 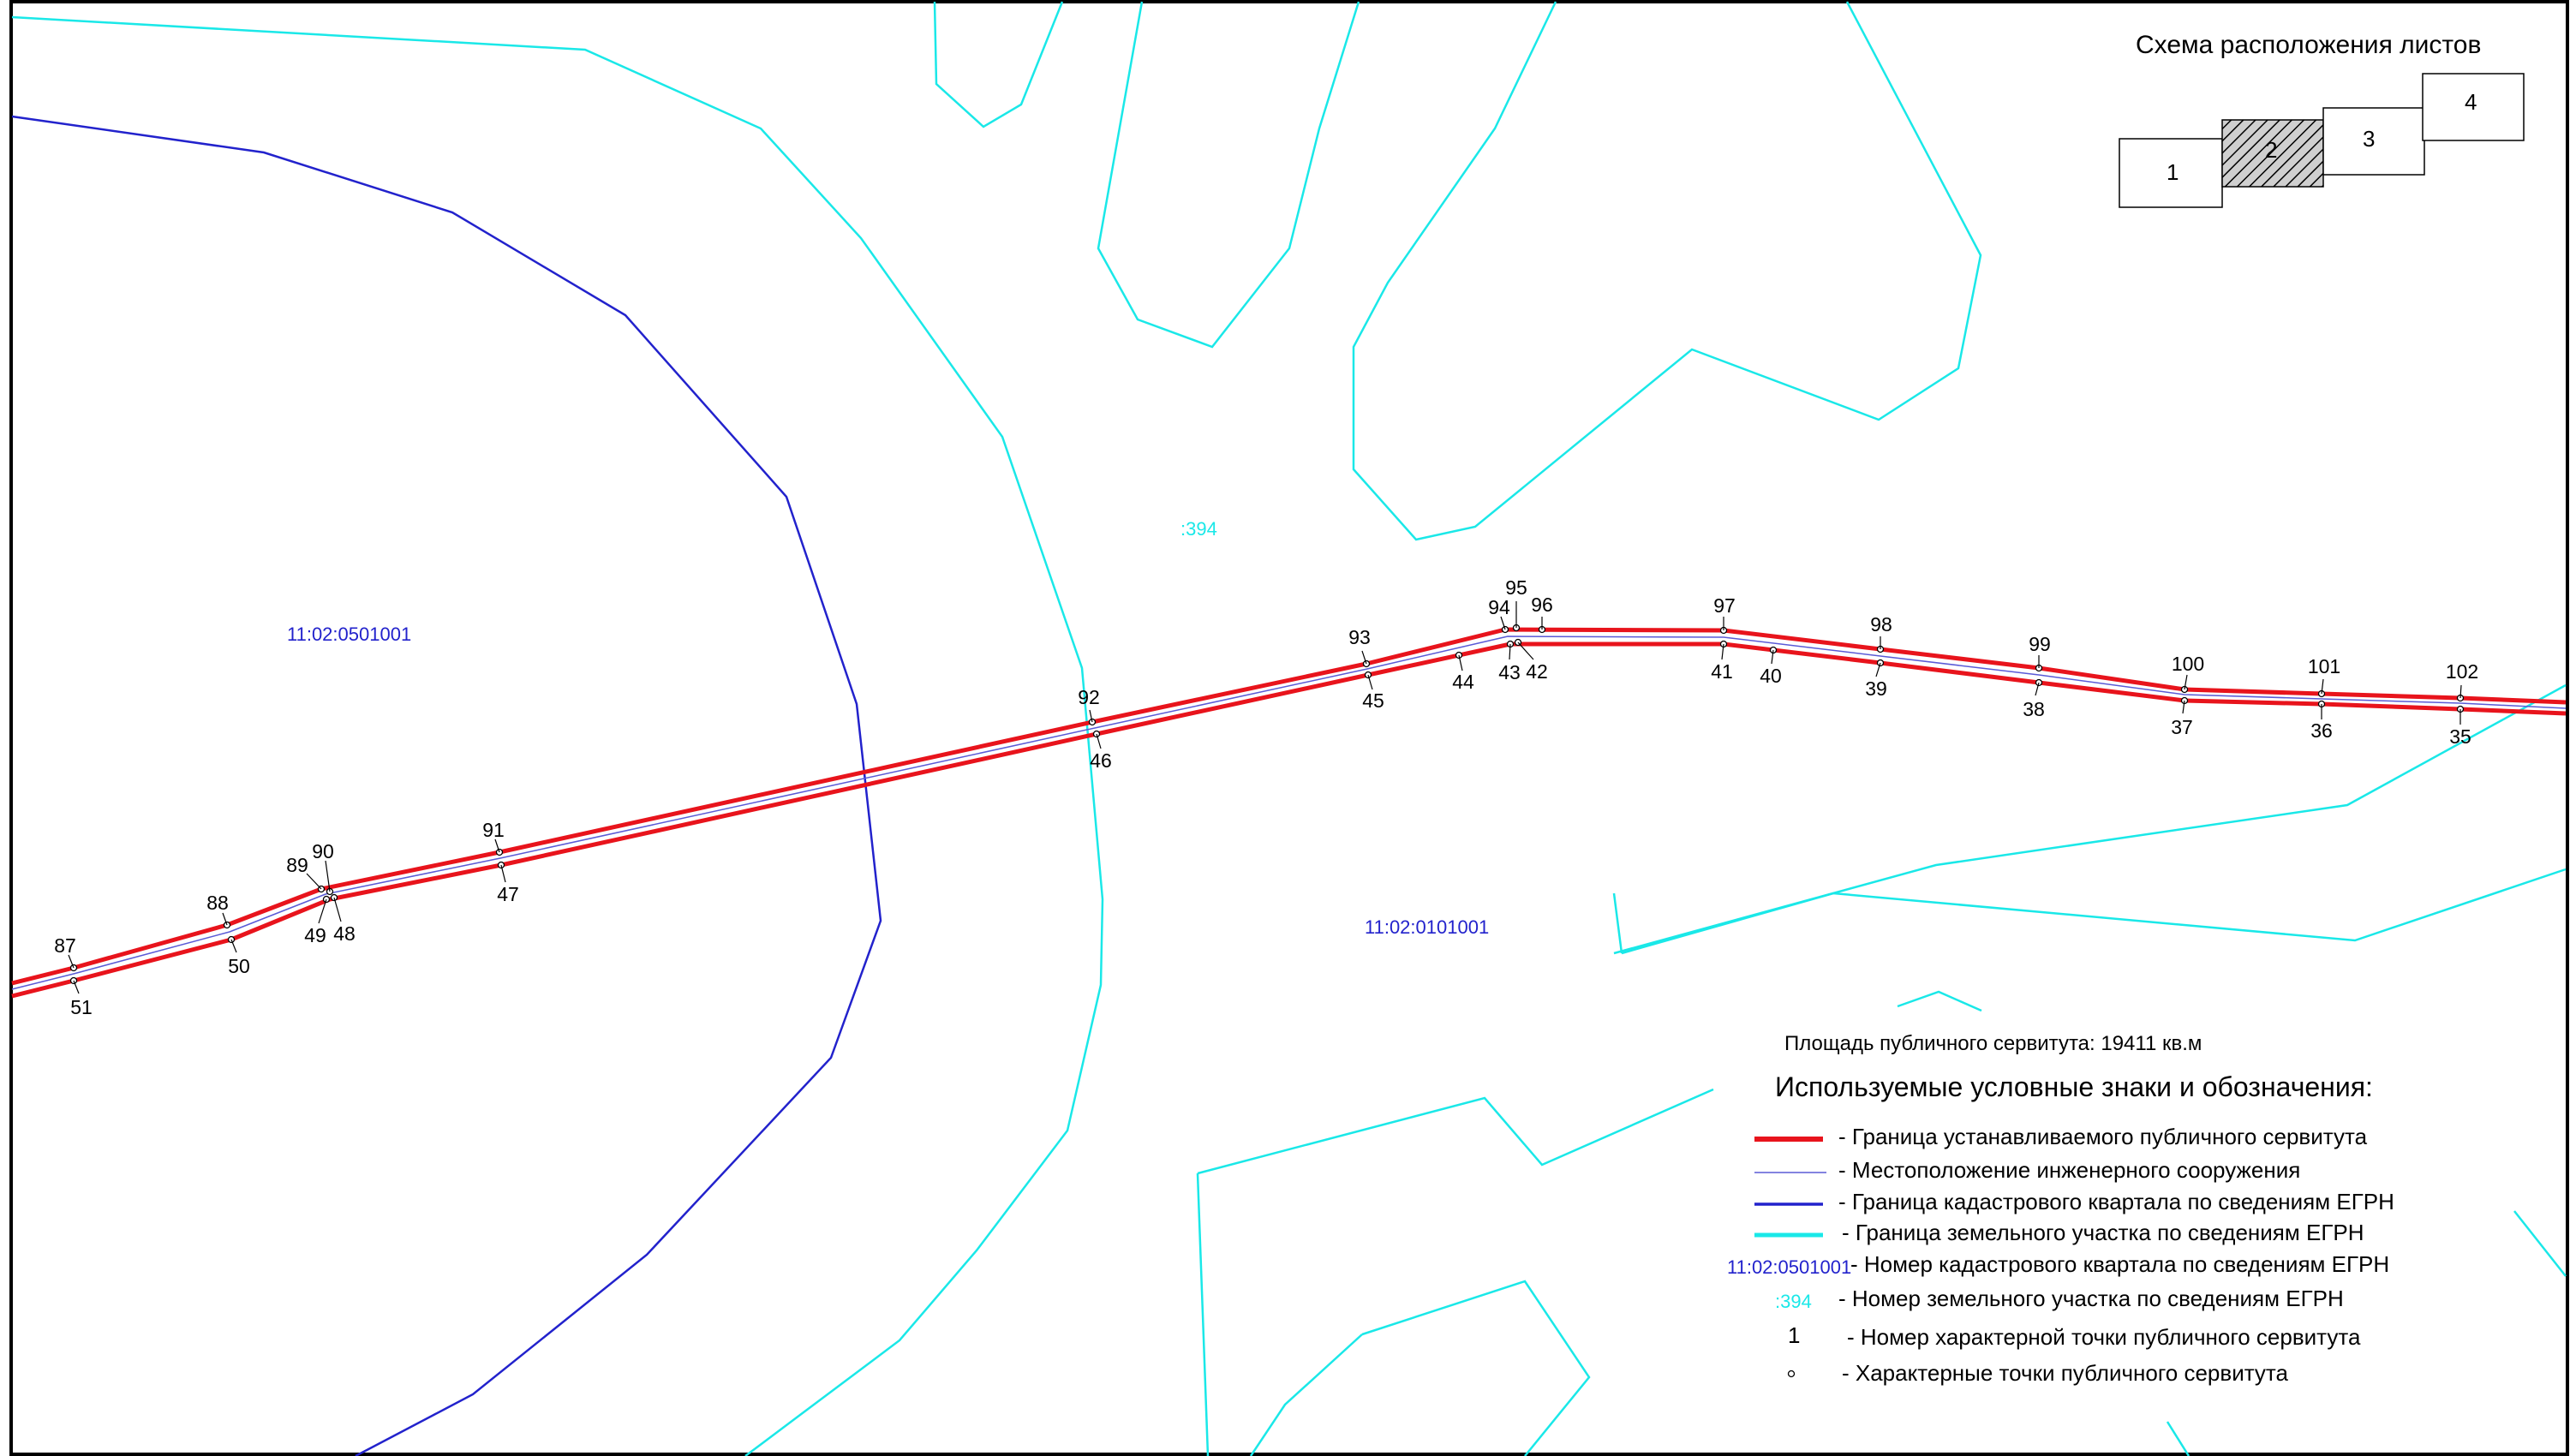 I want to click on sheet-3-box, so click(x=2373, y=141).